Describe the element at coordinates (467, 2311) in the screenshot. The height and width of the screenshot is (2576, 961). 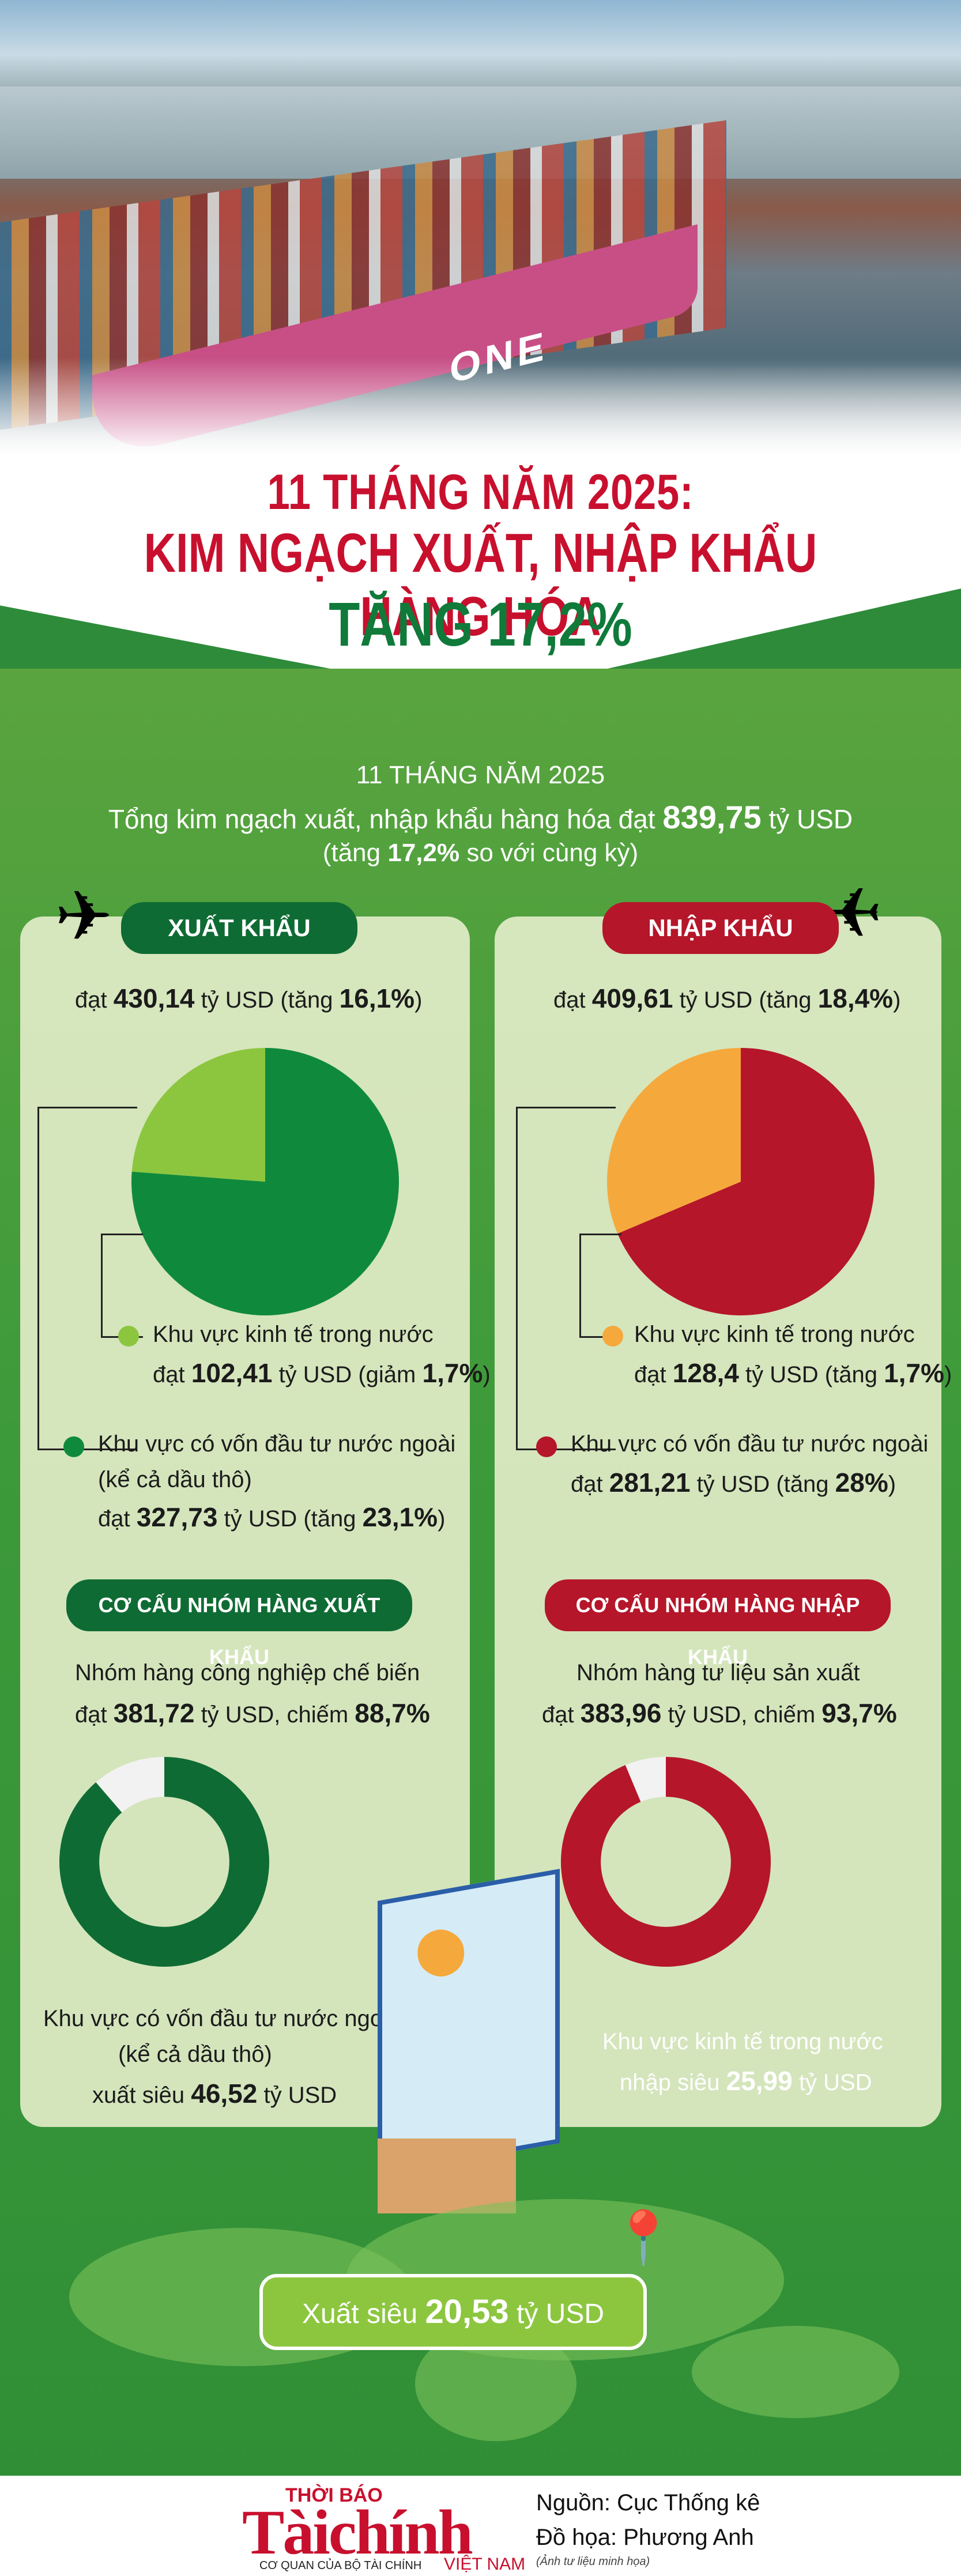
I see `balance-value: 20,53` at that location.